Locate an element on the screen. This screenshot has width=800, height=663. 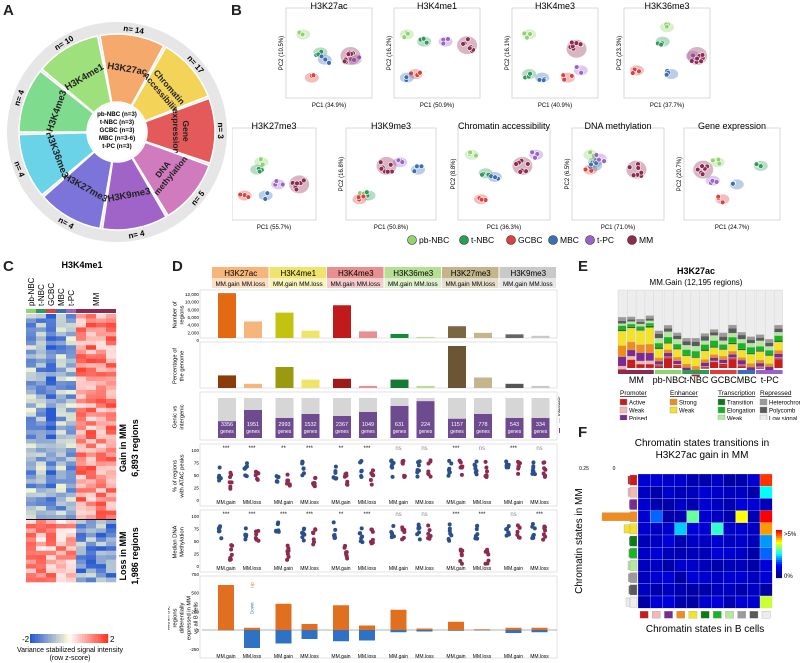
bar-genic is located at coordinates (342, 427).